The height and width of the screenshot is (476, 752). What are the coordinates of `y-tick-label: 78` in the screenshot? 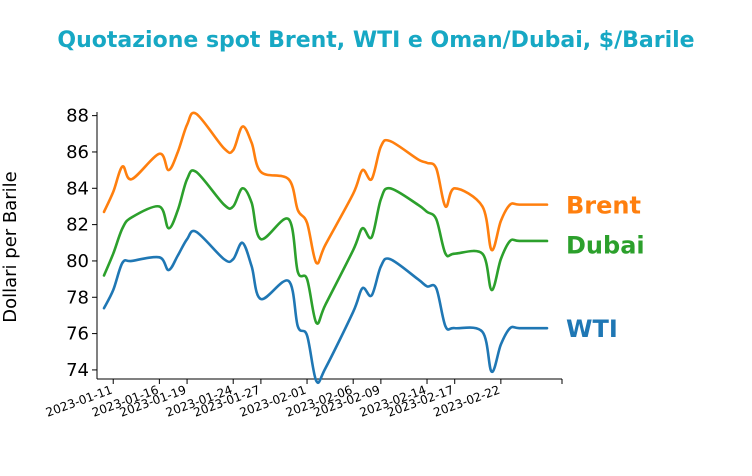 It's located at (77, 297).